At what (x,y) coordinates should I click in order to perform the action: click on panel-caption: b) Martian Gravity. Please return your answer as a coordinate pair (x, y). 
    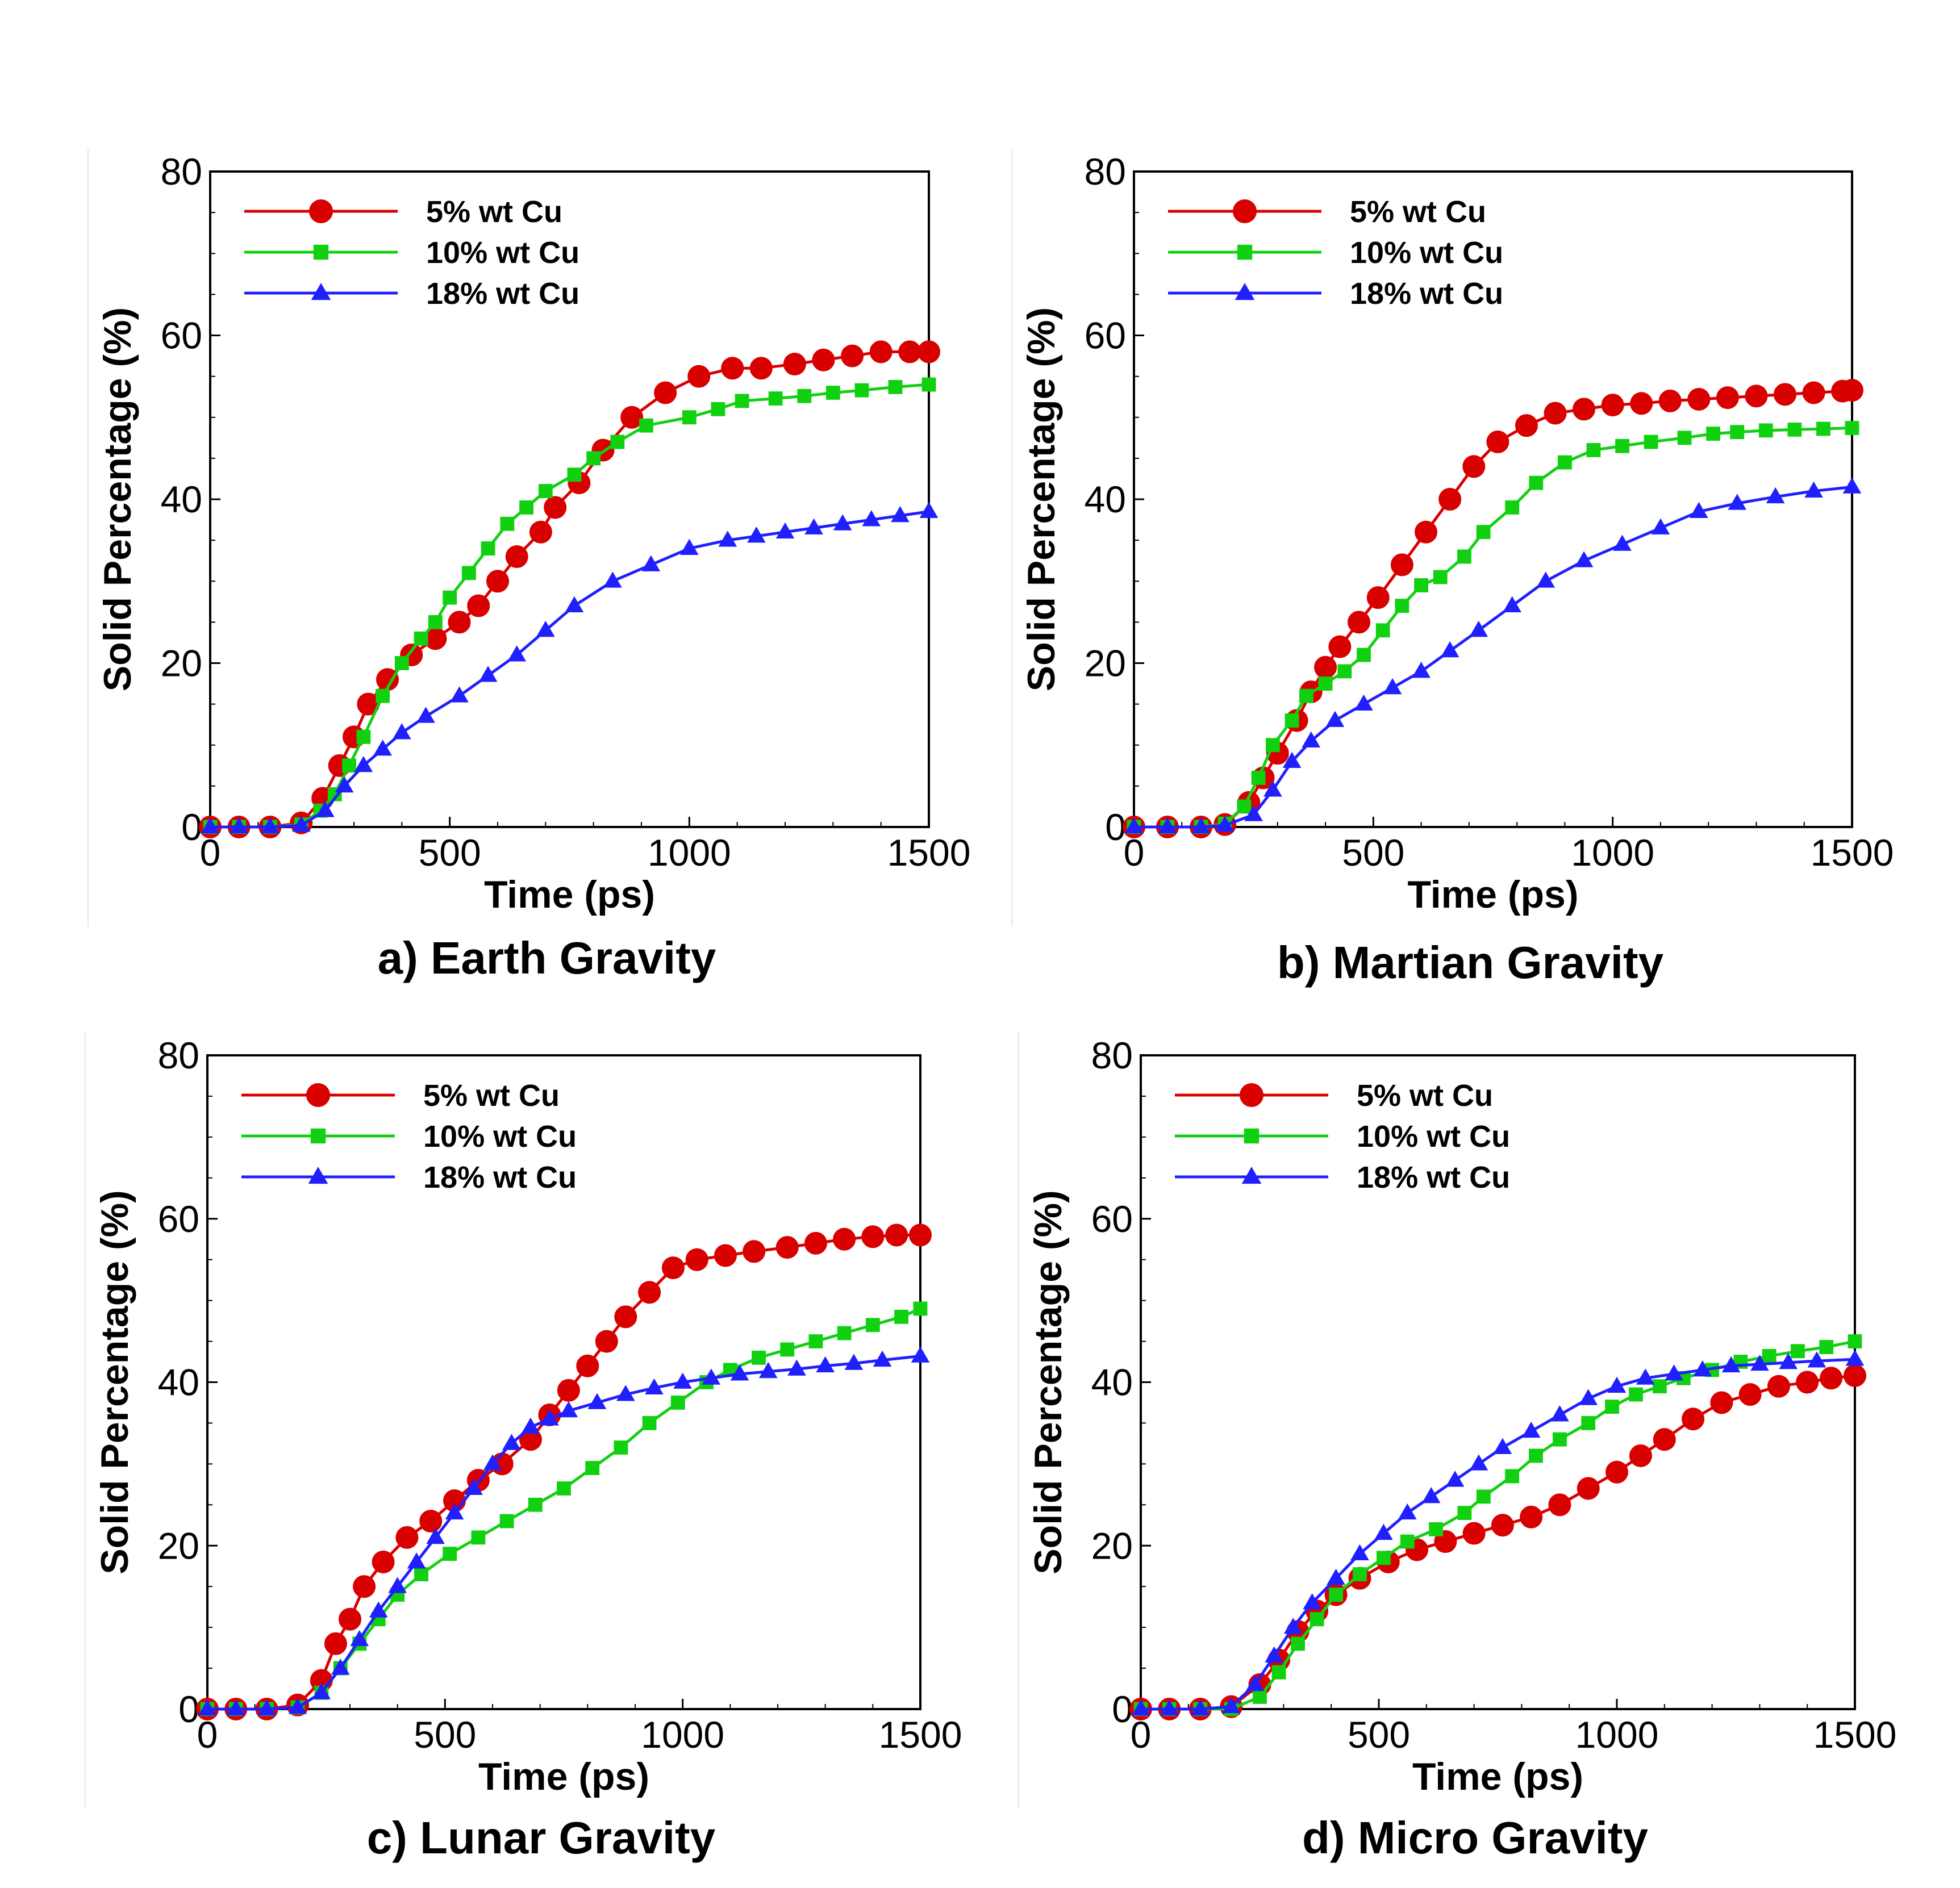
    Looking at the image, I should click on (1470, 963).